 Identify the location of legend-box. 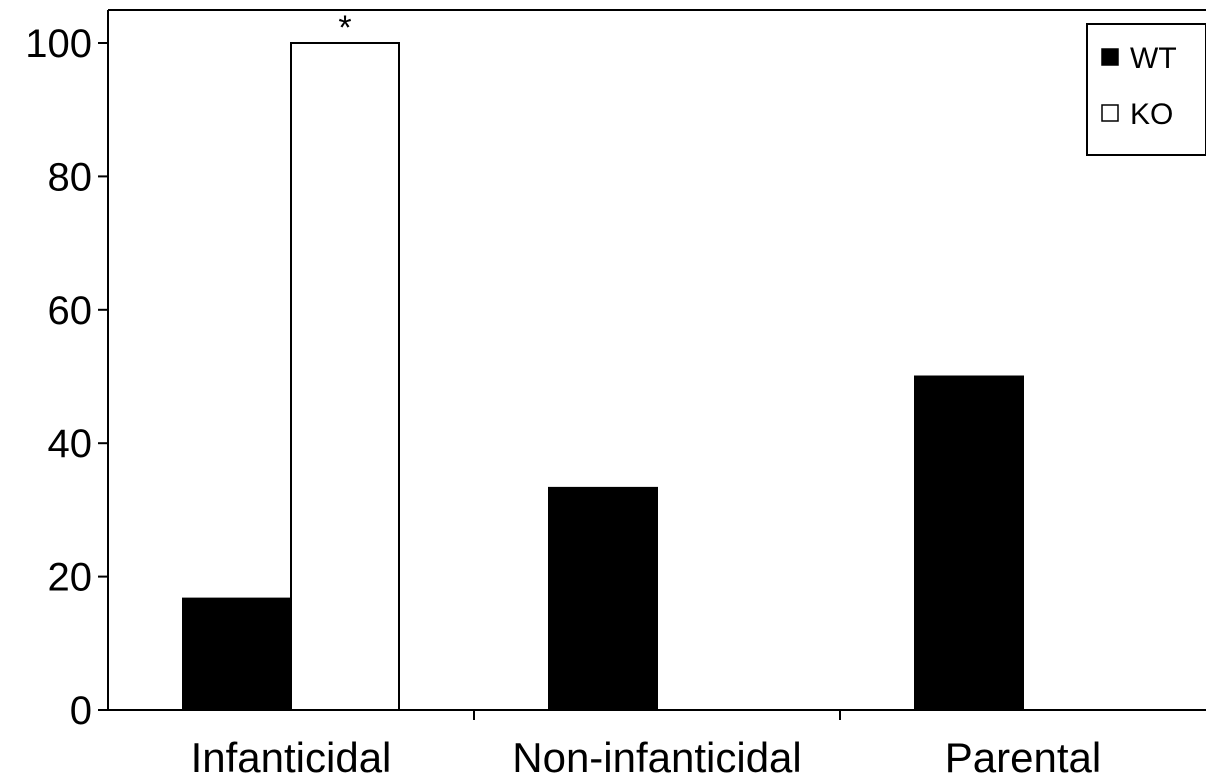
(1146, 89).